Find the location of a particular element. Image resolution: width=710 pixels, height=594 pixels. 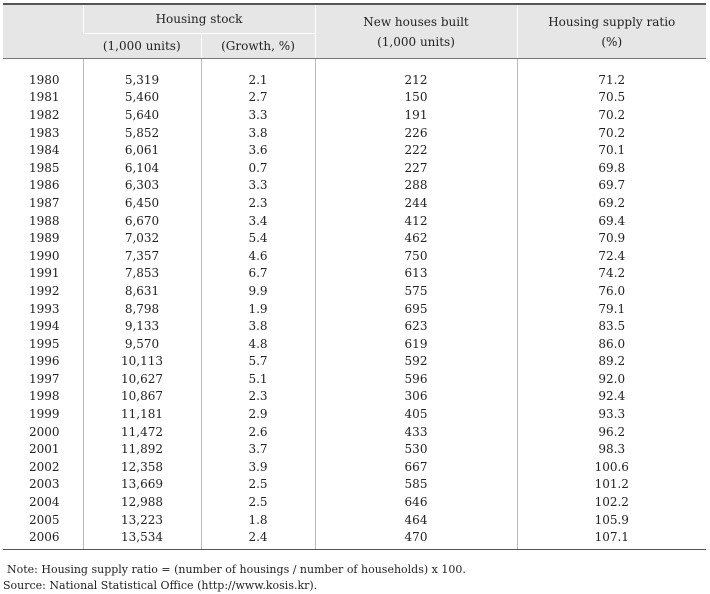

cell-supply-ratio: 69.2 is located at coordinates (611, 203).